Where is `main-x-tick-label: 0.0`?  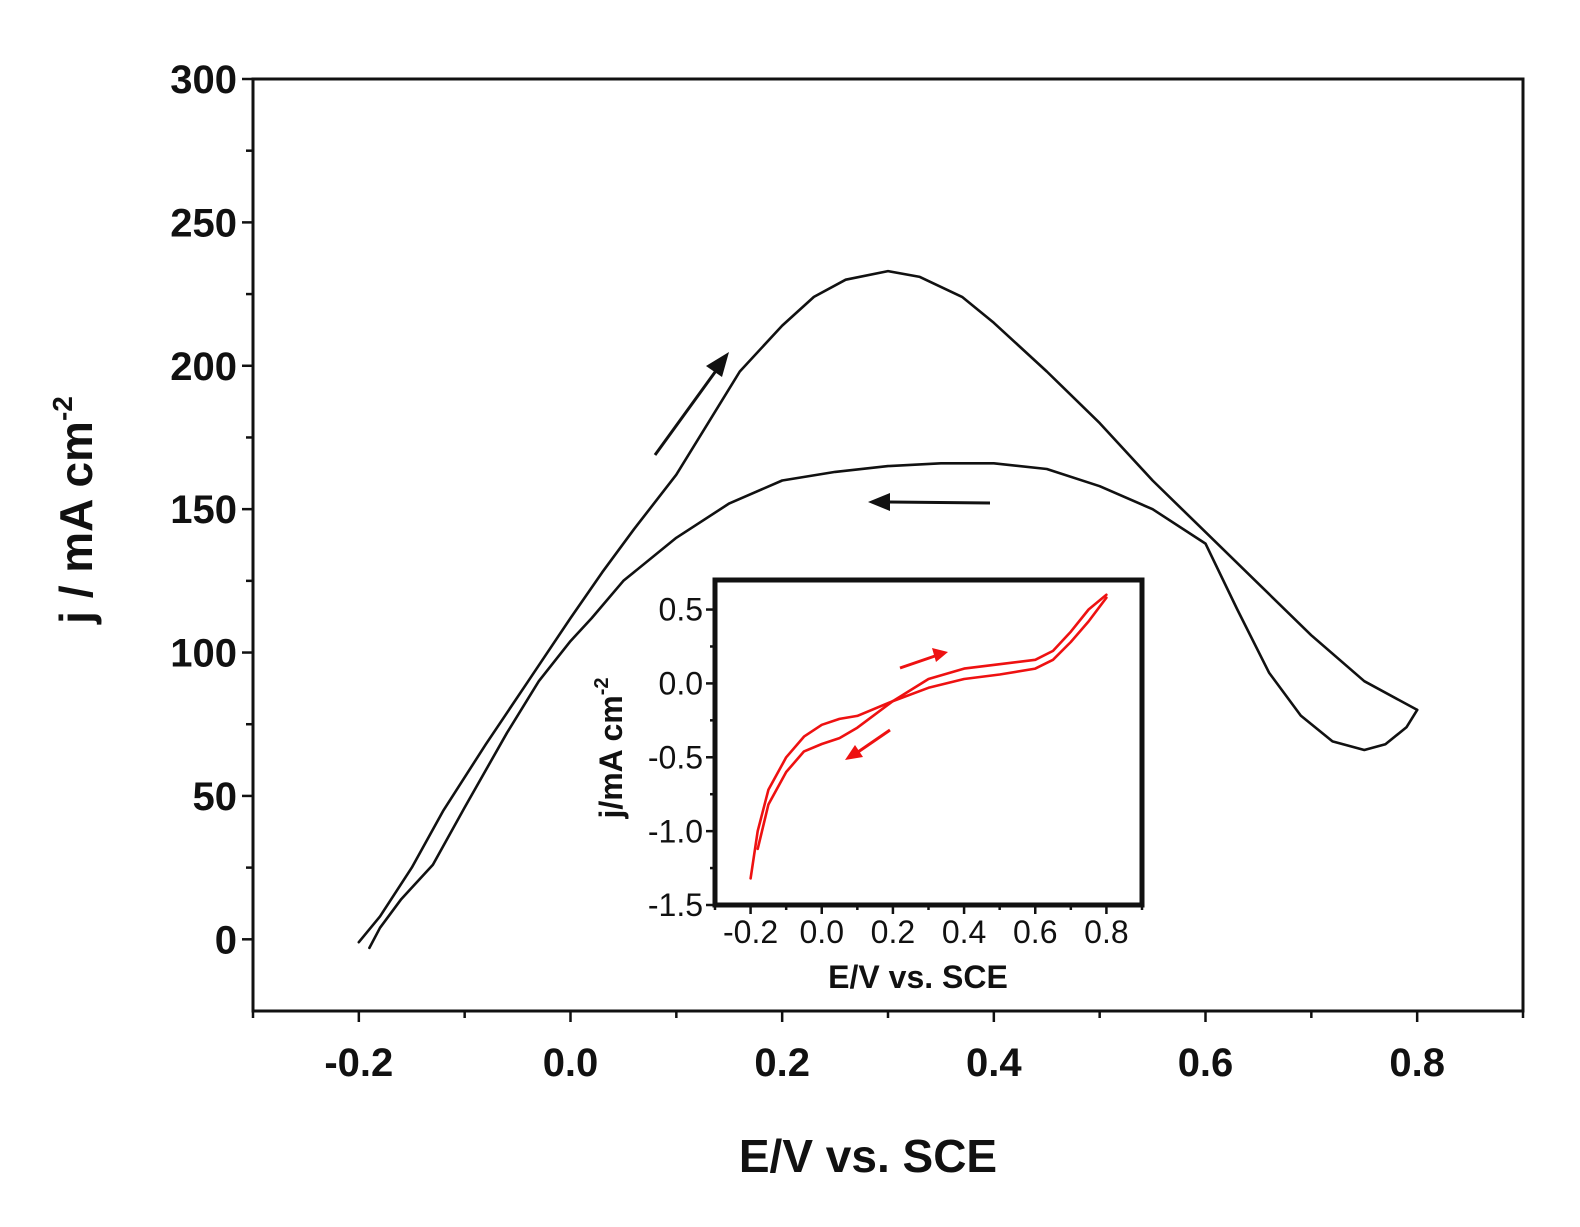
main-x-tick-label: 0.0 is located at coordinates (571, 1063).